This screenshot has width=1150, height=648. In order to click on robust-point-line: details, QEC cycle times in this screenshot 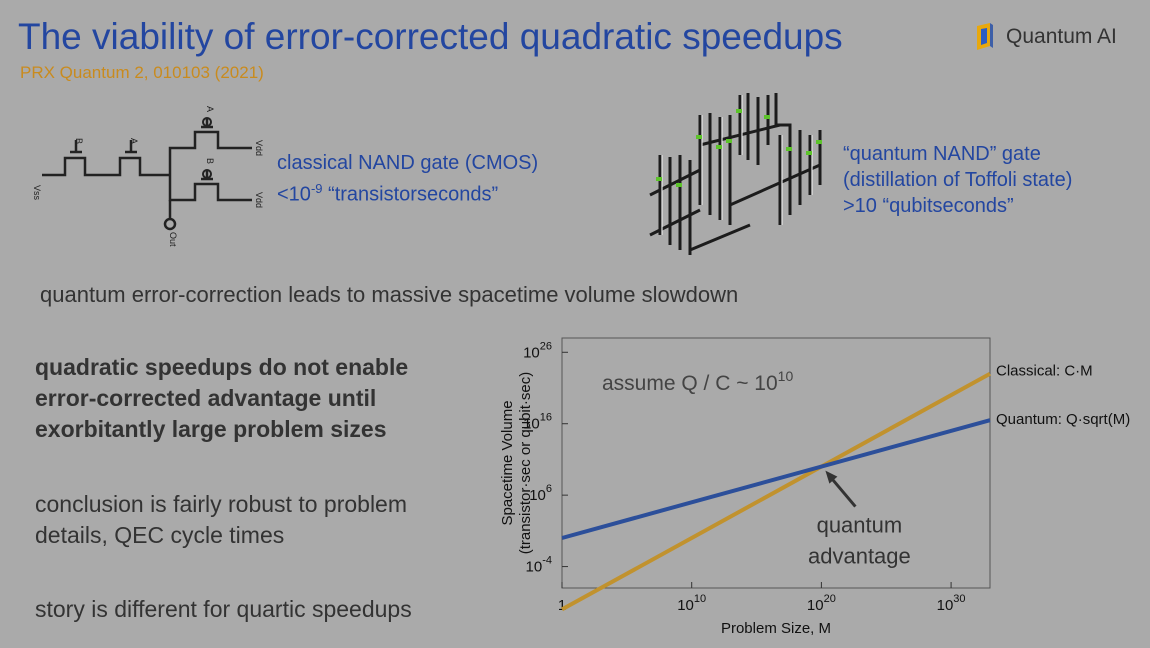, I will do `click(160, 535)`.